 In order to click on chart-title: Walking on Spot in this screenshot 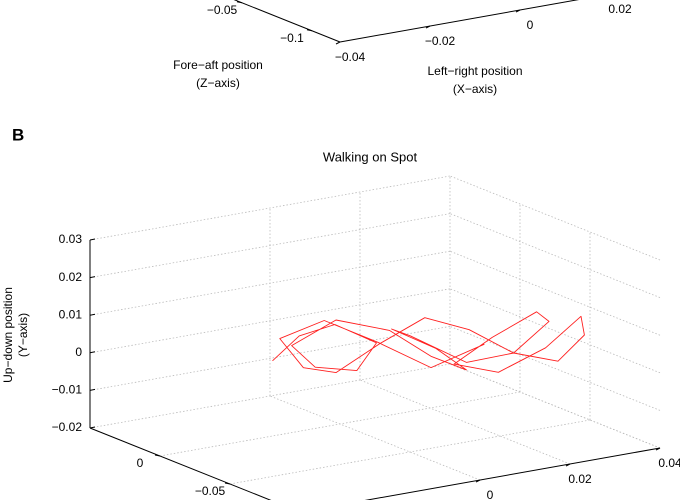, I will do `click(370, 156)`.